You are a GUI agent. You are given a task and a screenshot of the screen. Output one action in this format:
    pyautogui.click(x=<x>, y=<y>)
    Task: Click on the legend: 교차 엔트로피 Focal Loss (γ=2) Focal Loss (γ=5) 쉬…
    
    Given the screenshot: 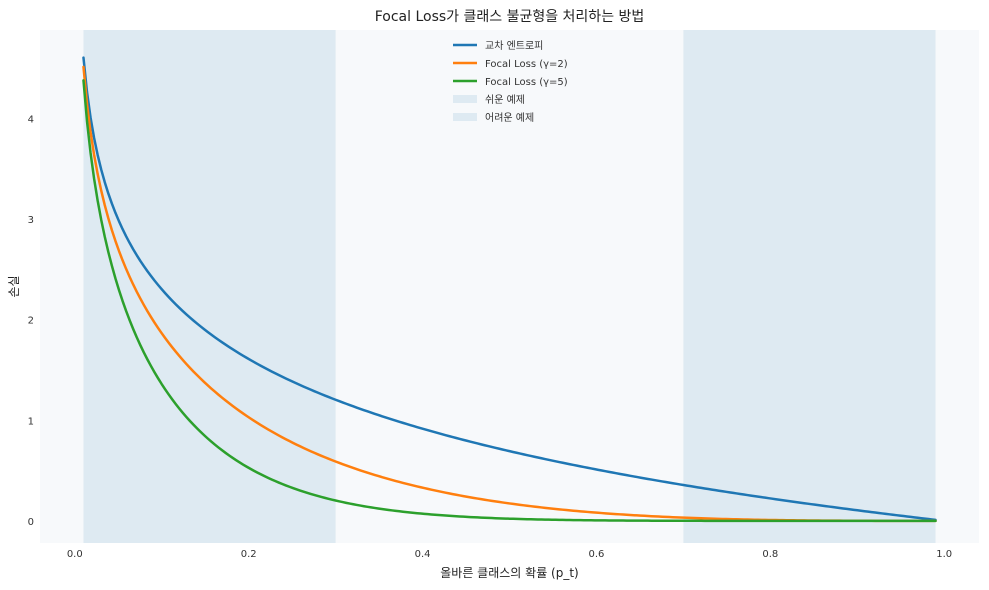 What is the action you would take?
    pyautogui.click(x=510, y=82)
    